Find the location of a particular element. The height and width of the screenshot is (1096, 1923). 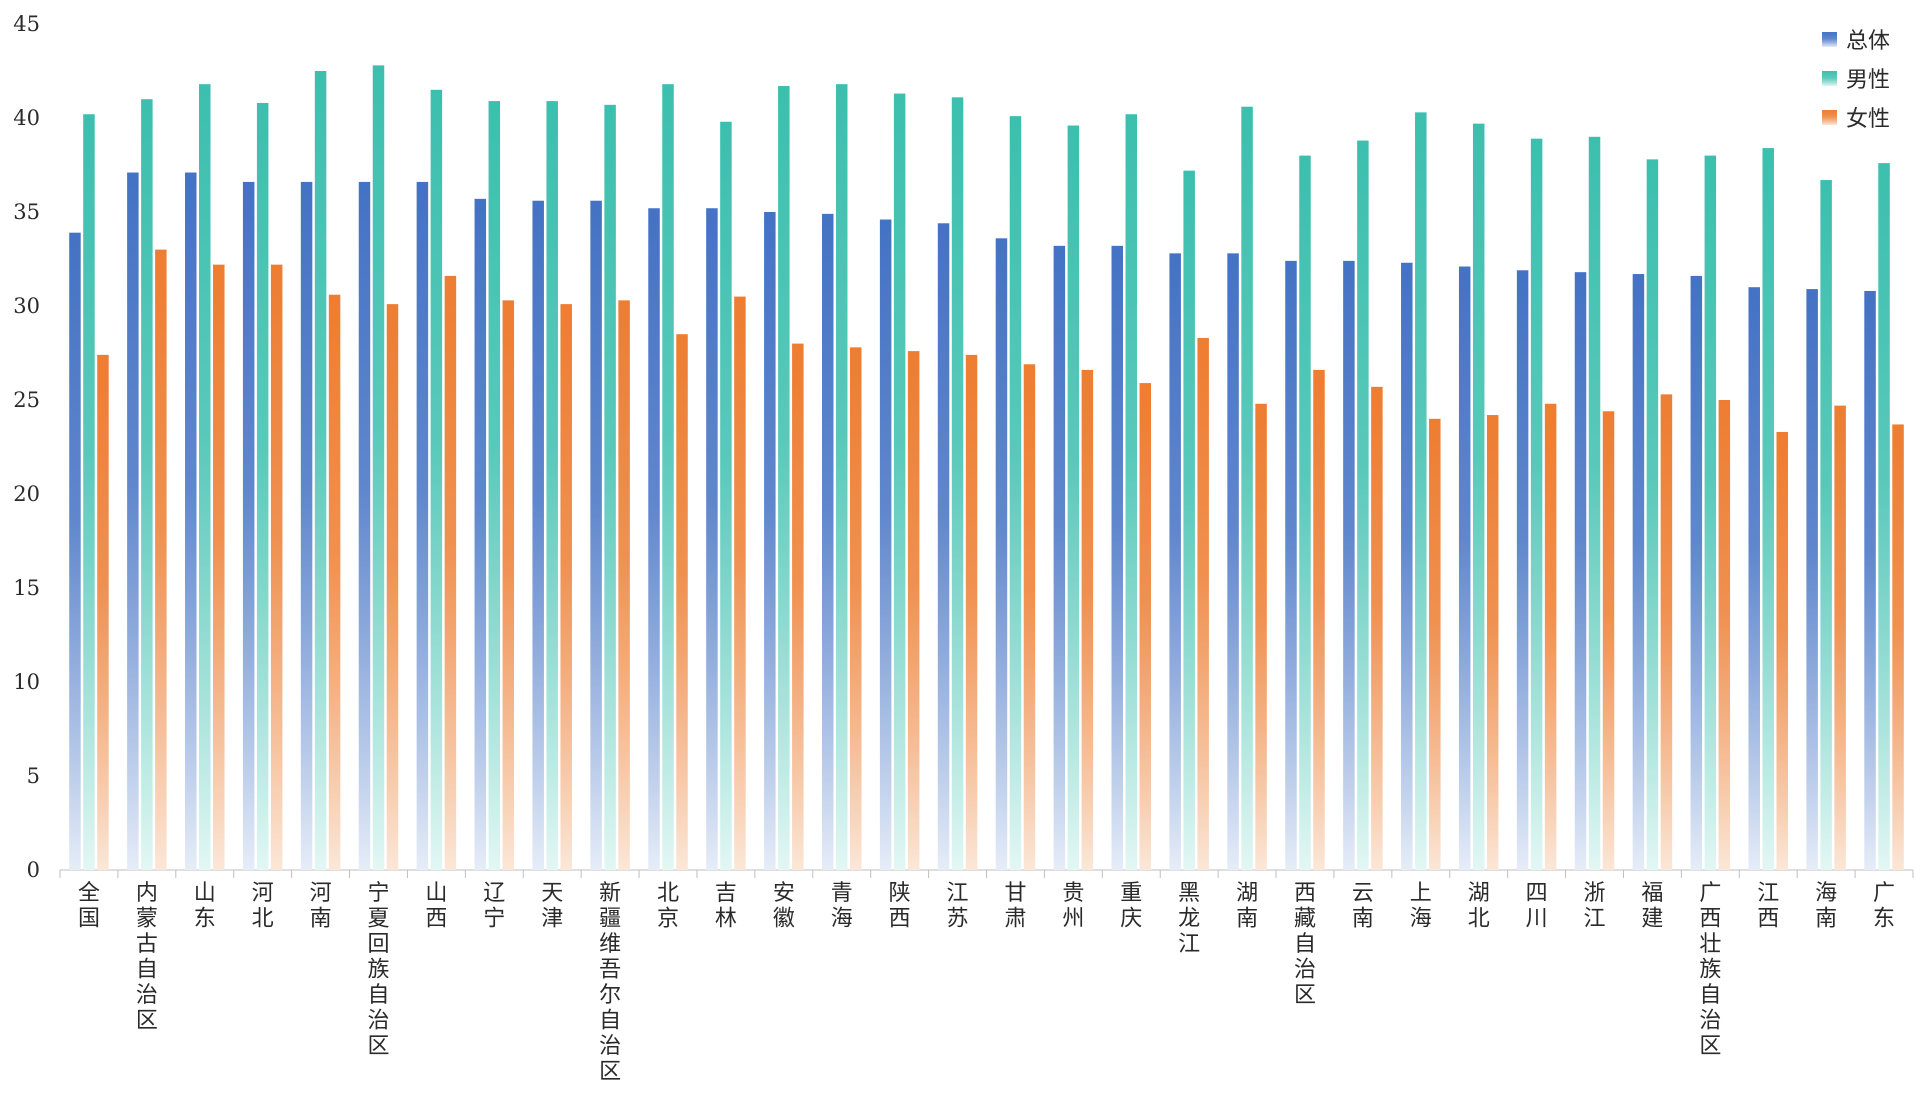

x-category-label: 全国 is located at coordinates (89, 906).